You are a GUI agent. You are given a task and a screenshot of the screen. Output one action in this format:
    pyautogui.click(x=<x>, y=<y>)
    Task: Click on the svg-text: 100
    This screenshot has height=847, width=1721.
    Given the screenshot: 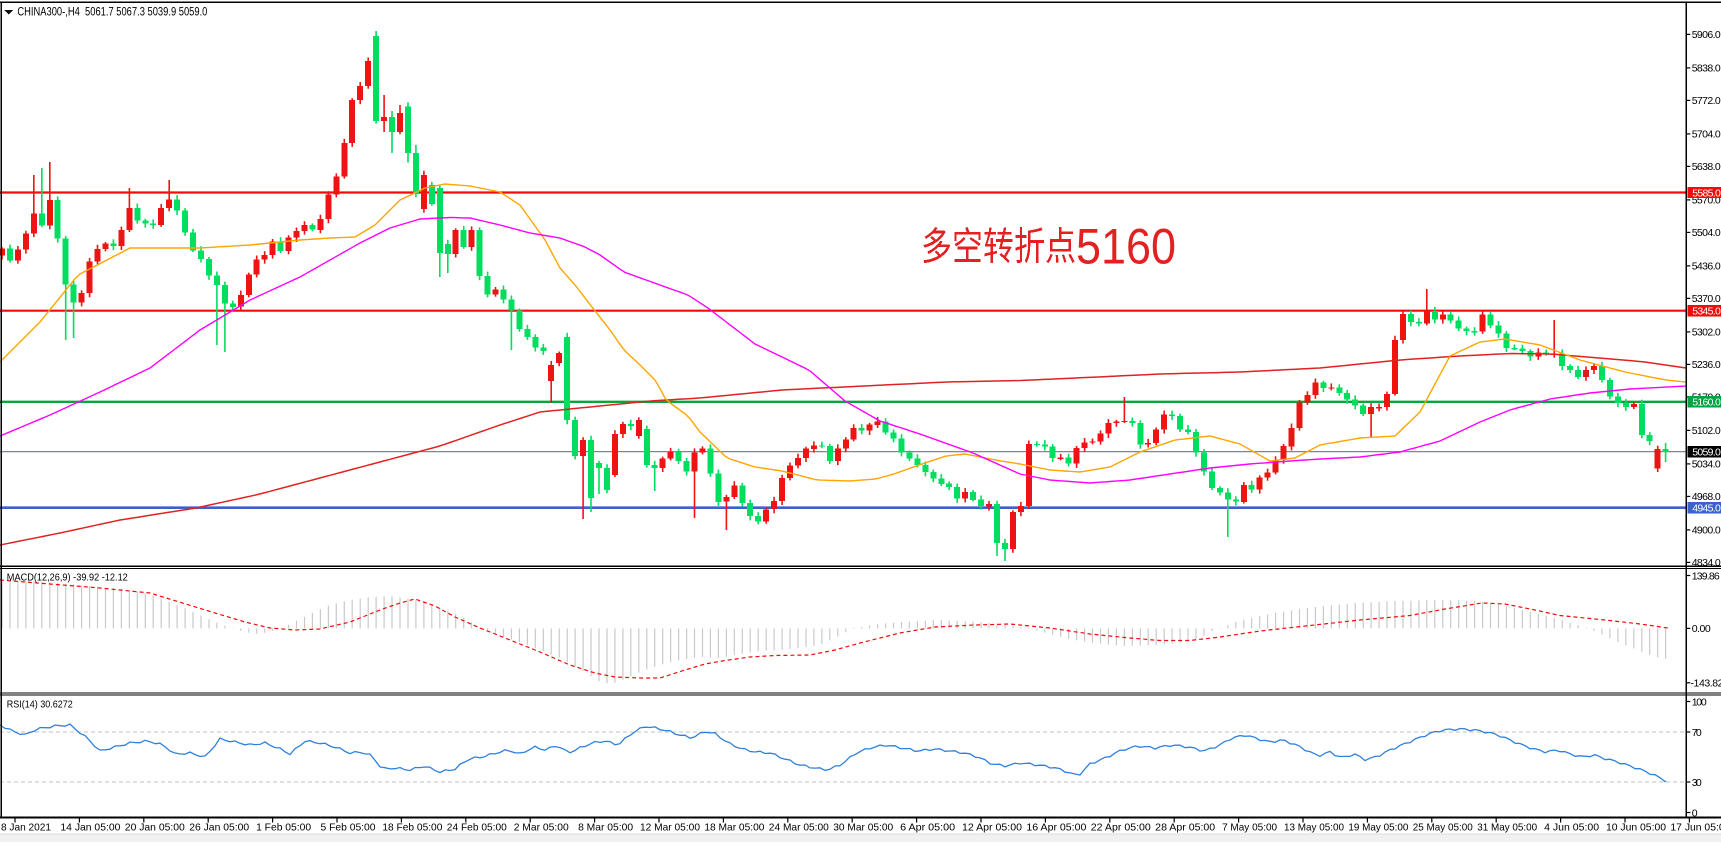 What is the action you would take?
    pyautogui.click(x=1699, y=702)
    